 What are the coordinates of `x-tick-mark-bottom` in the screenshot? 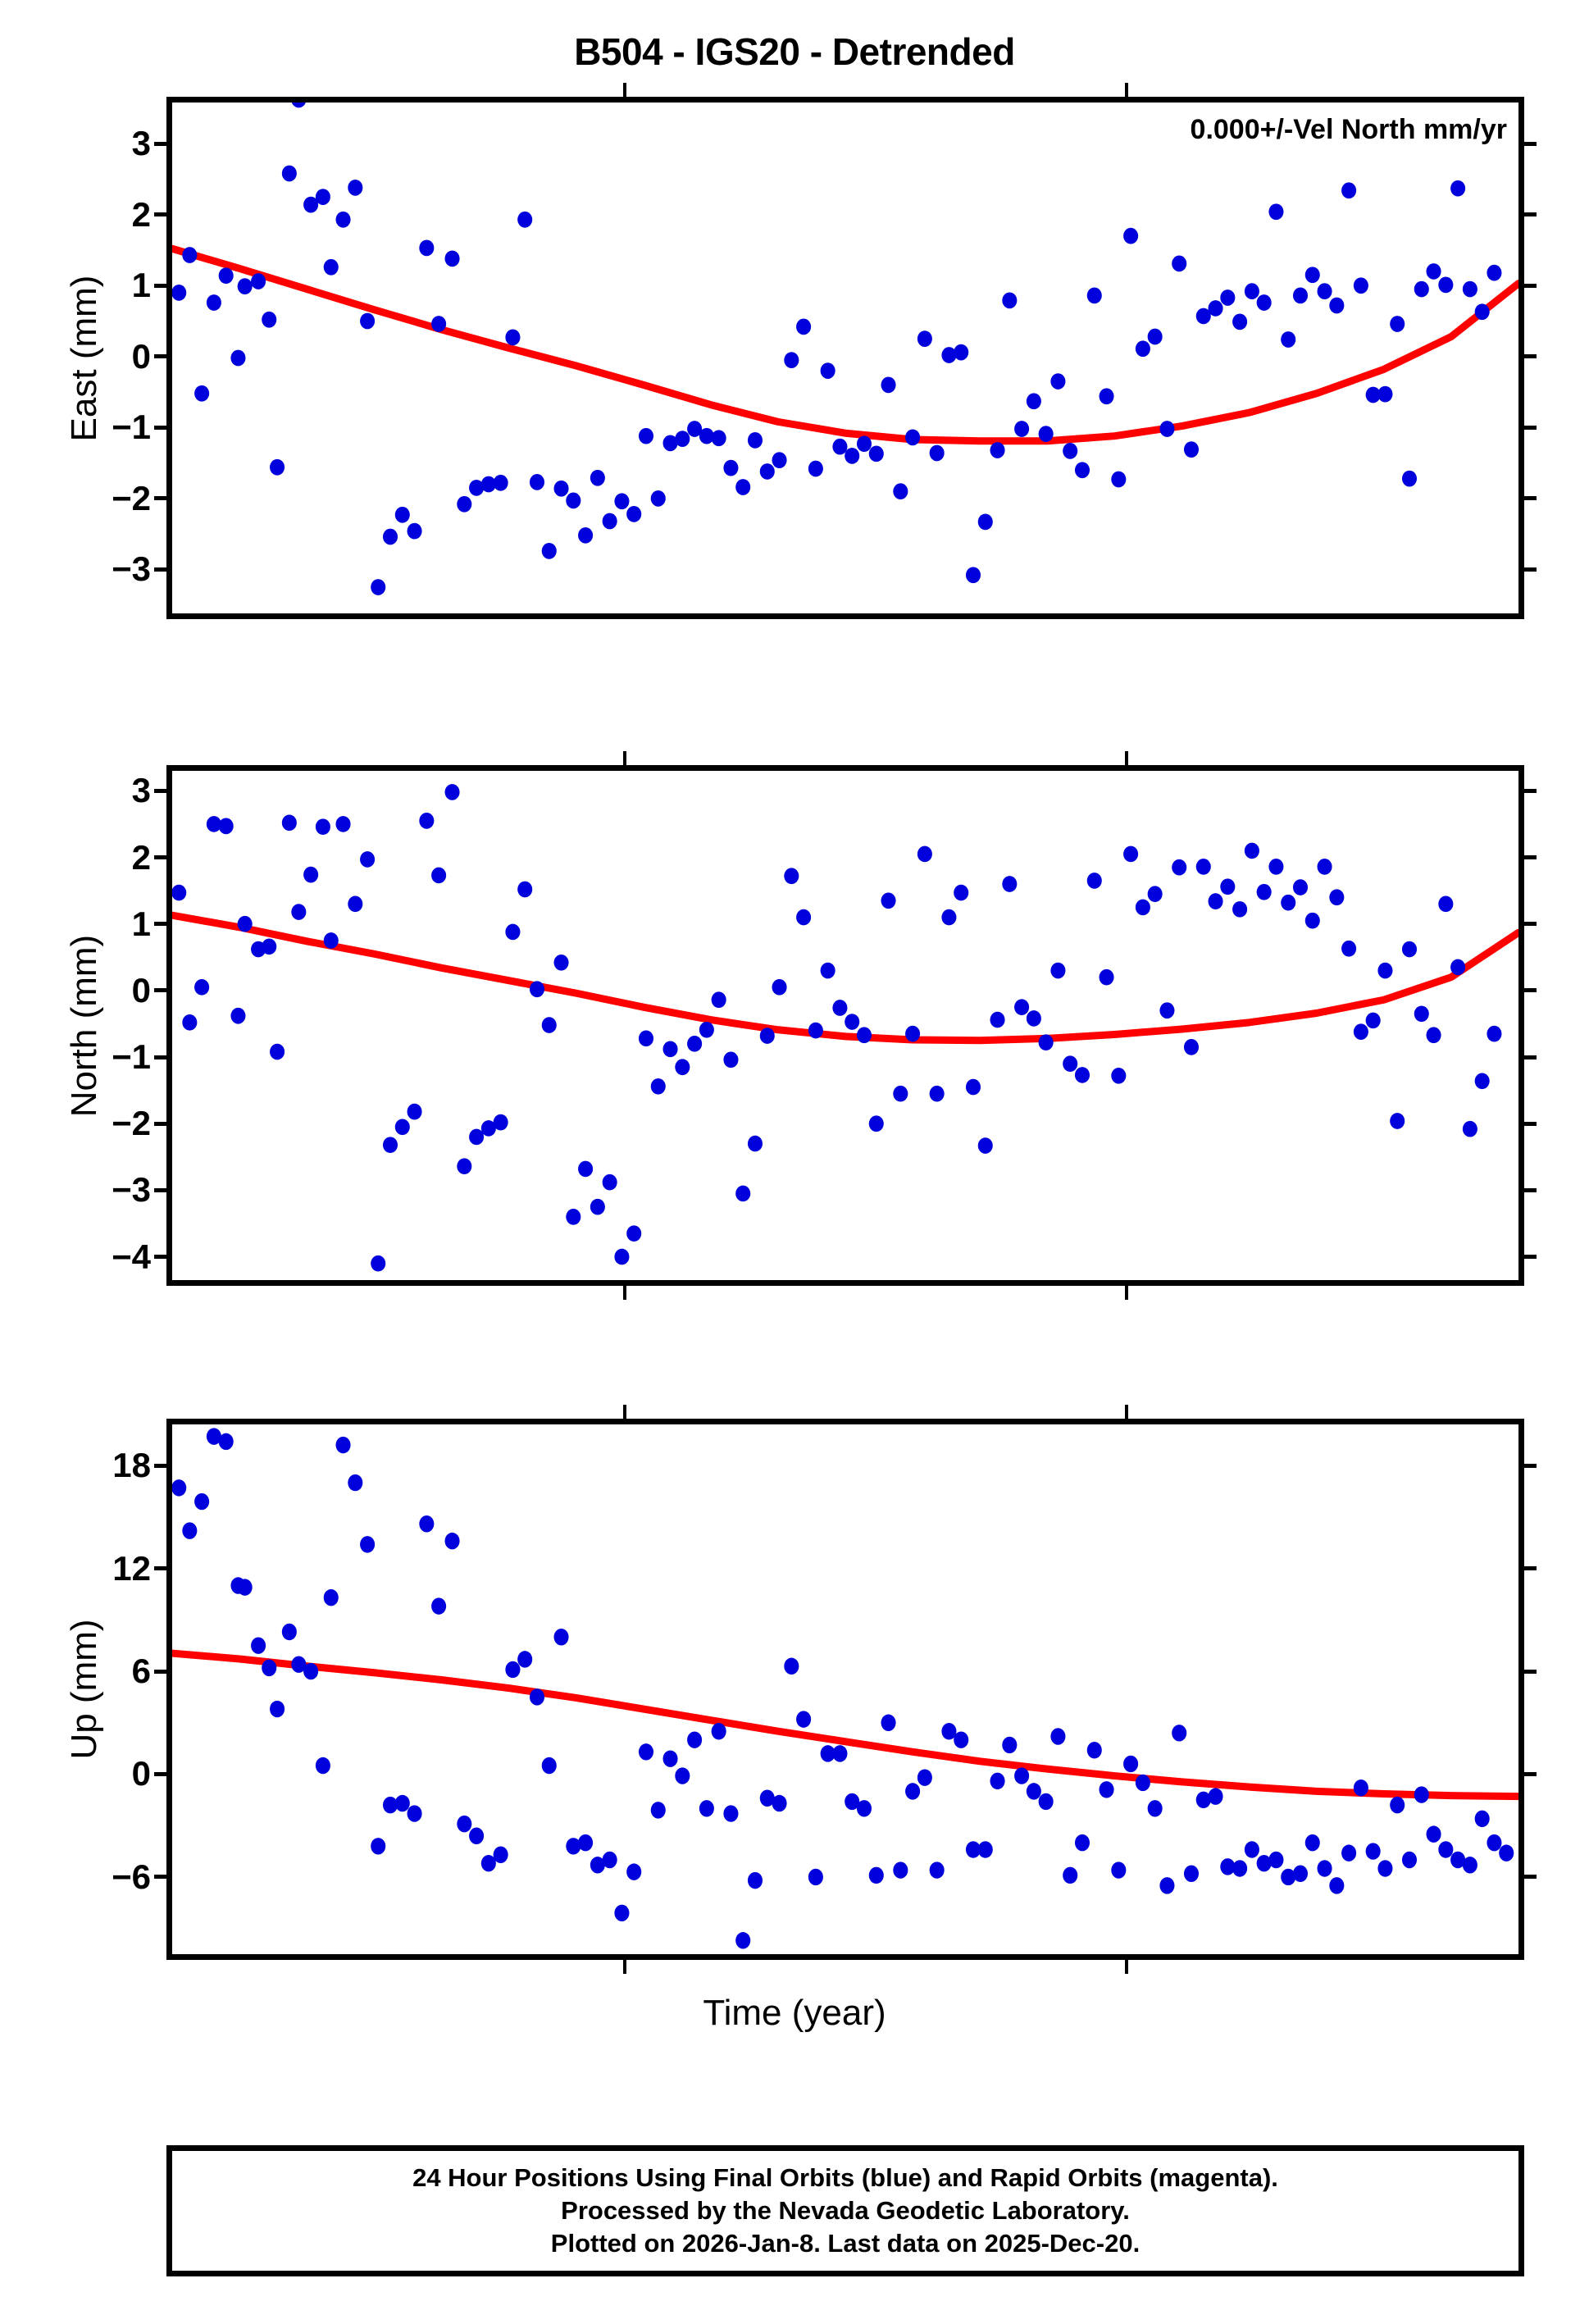 It's located at (1127, 1964).